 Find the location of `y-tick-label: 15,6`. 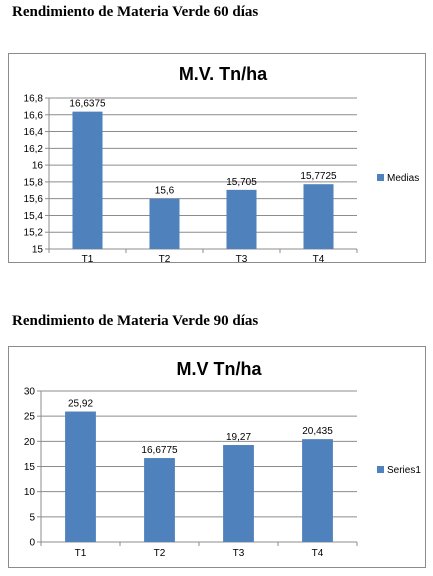

y-tick-label: 15,6 is located at coordinates (34, 199).